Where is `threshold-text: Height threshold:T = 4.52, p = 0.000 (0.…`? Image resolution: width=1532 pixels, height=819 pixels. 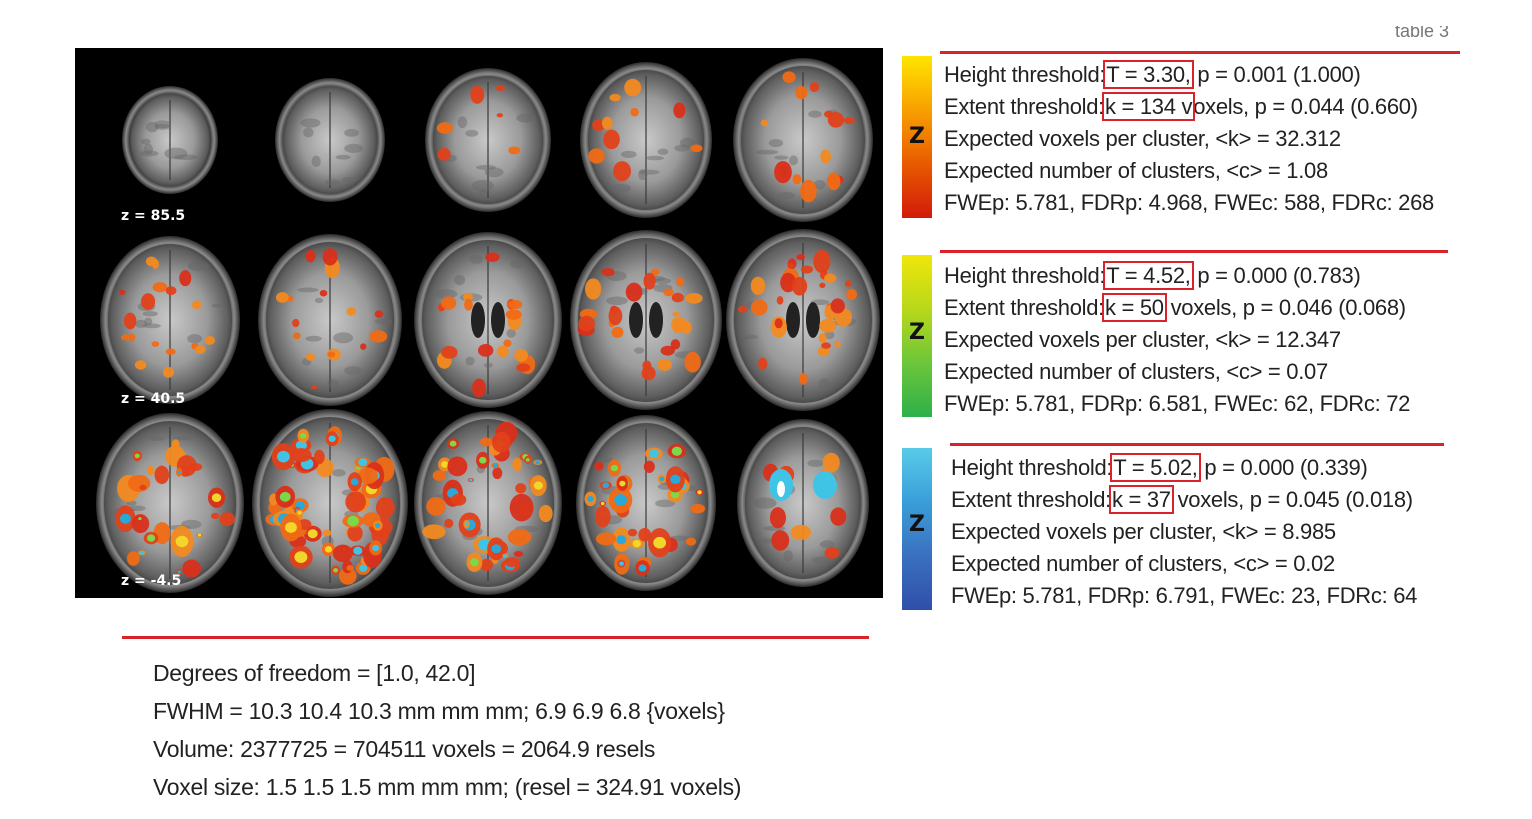 threshold-text: Height threshold:T = 4.52, p = 0.000 (0.… is located at coordinates (1177, 340).